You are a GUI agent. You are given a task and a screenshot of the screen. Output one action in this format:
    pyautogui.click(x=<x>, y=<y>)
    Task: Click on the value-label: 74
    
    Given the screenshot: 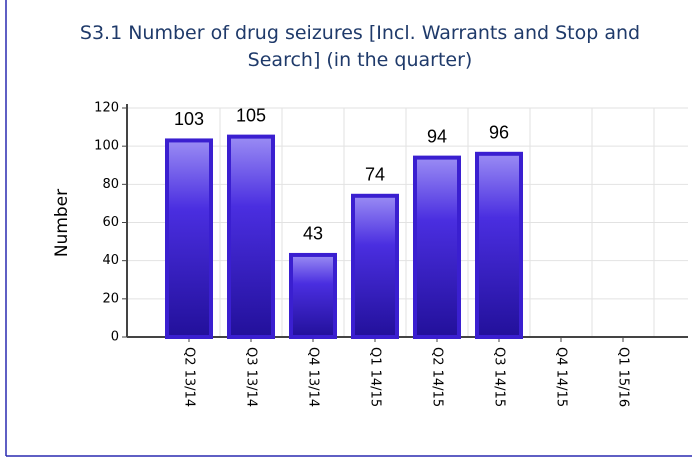 What is the action you would take?
    pyautogui.click(x=375, y=175)
    